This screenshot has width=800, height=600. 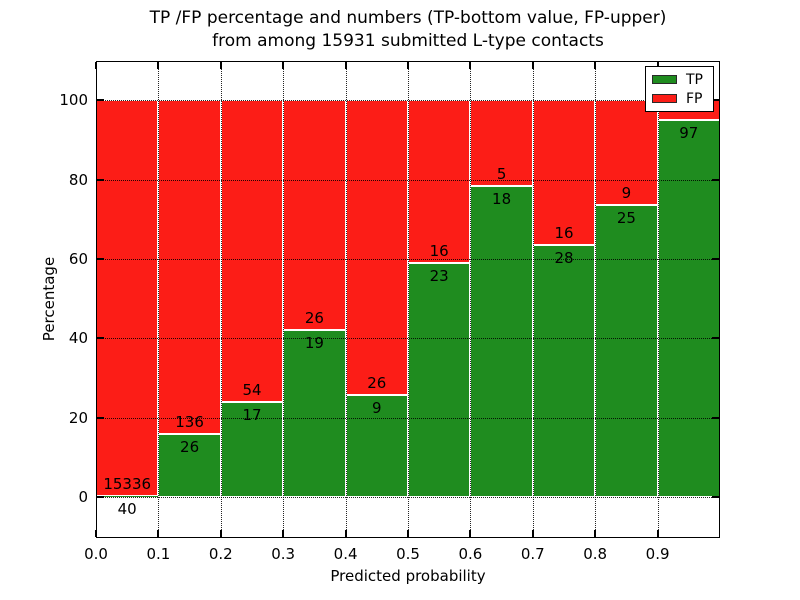 I want to click on x-tick-label: 0.0, so click(x=96, y=554).